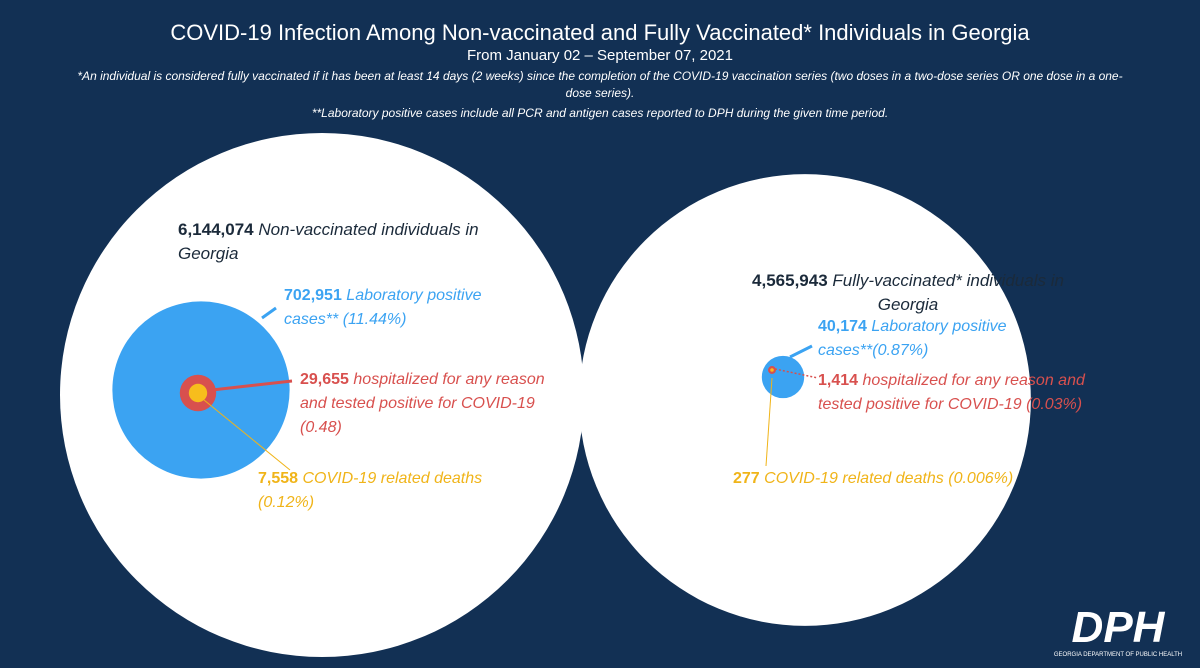 This screenshot has width=1200, height=668. What do you see at coordinates (370, 490) in the screenshot?
I see `text: COVID-19 related deaths (0.12%)` at bounding box center [370, 490].